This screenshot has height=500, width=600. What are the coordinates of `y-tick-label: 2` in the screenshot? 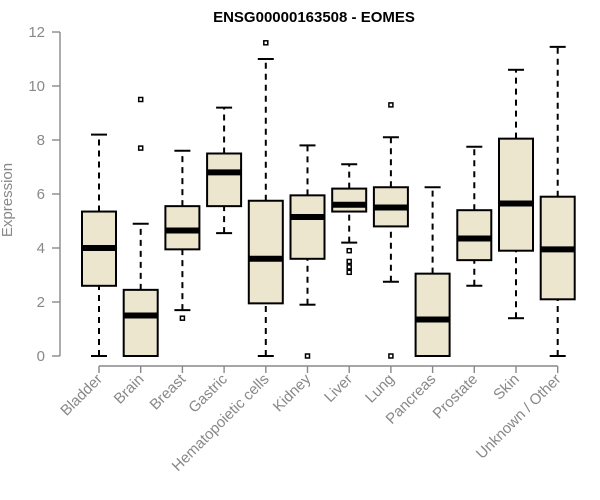 It's located at (41, 302).